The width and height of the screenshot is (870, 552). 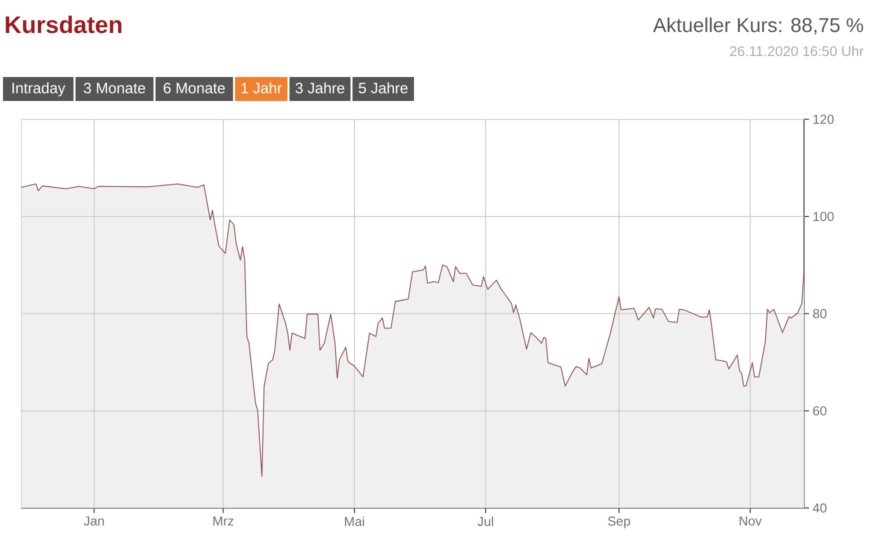 What do you see at coordinates (262, 88) in the screenshot?
I see `text: 1 Jahr` at bounding box center [262, 88].